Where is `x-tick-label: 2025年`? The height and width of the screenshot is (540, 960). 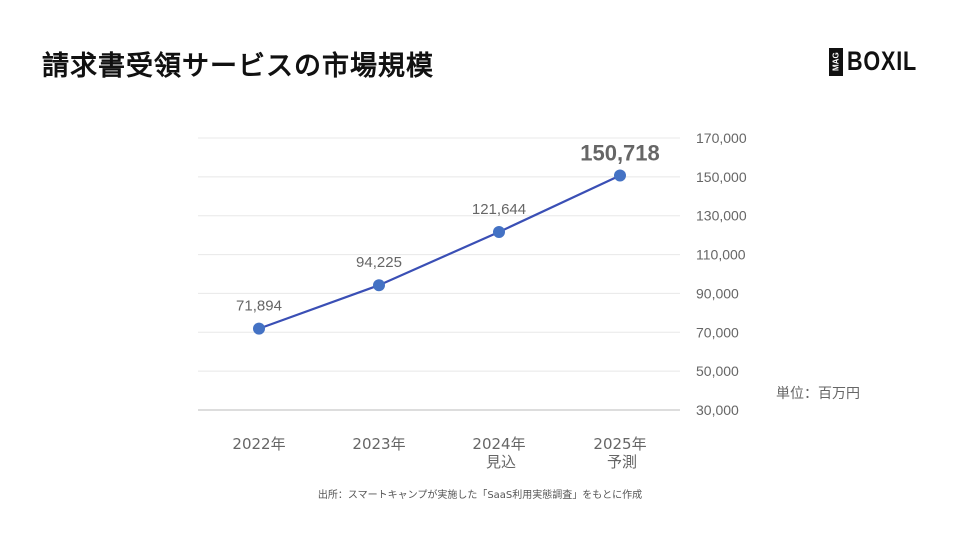
x-tick-label: 2025年 is located at coordinates (619, 444).